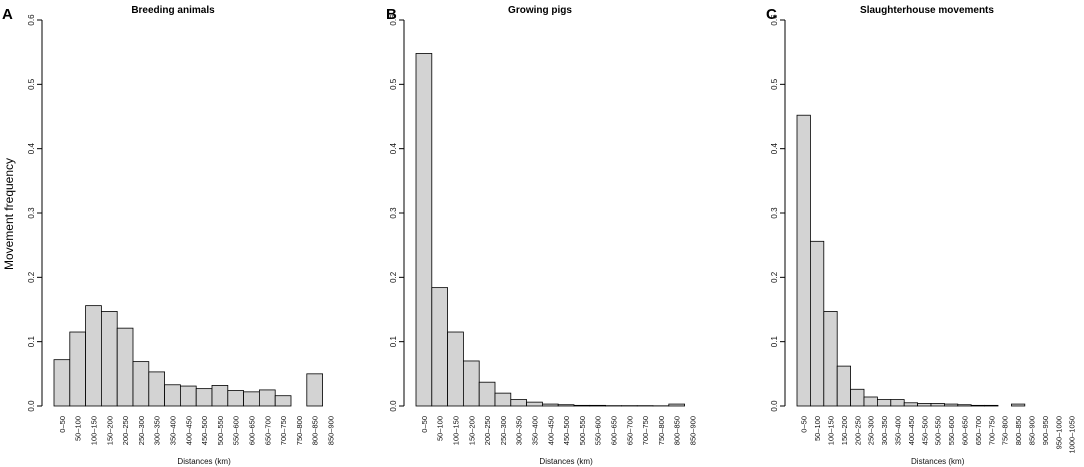  What do you see at coordinates (804, 424) in the screenshot?
I see `x-tick-label: 0–50` at bounding box center [804, 424].